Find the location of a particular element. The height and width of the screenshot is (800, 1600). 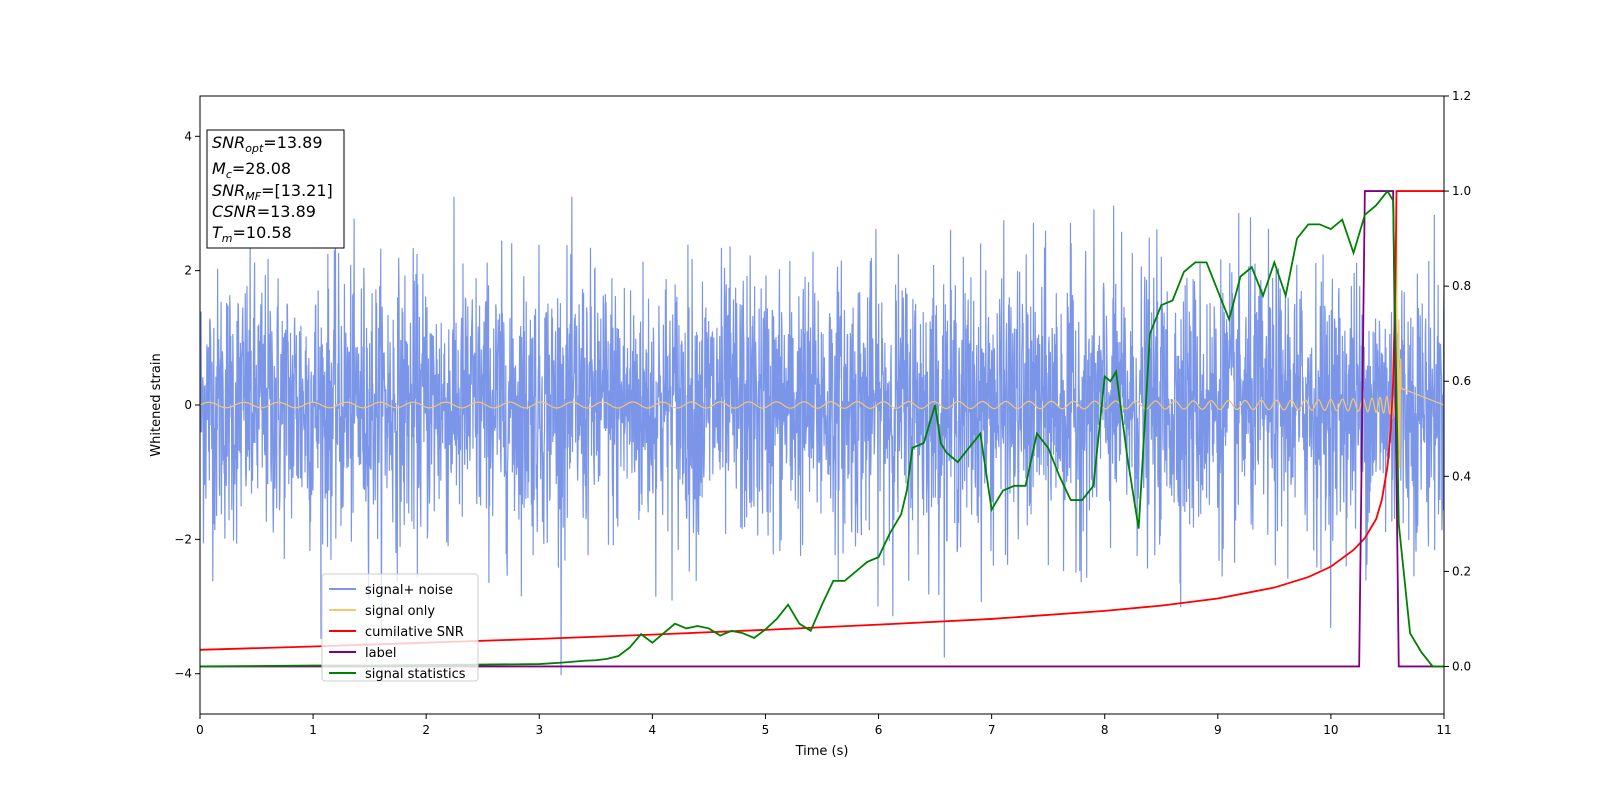

y-tick-label: −4 is located at coordinates (183, 674).